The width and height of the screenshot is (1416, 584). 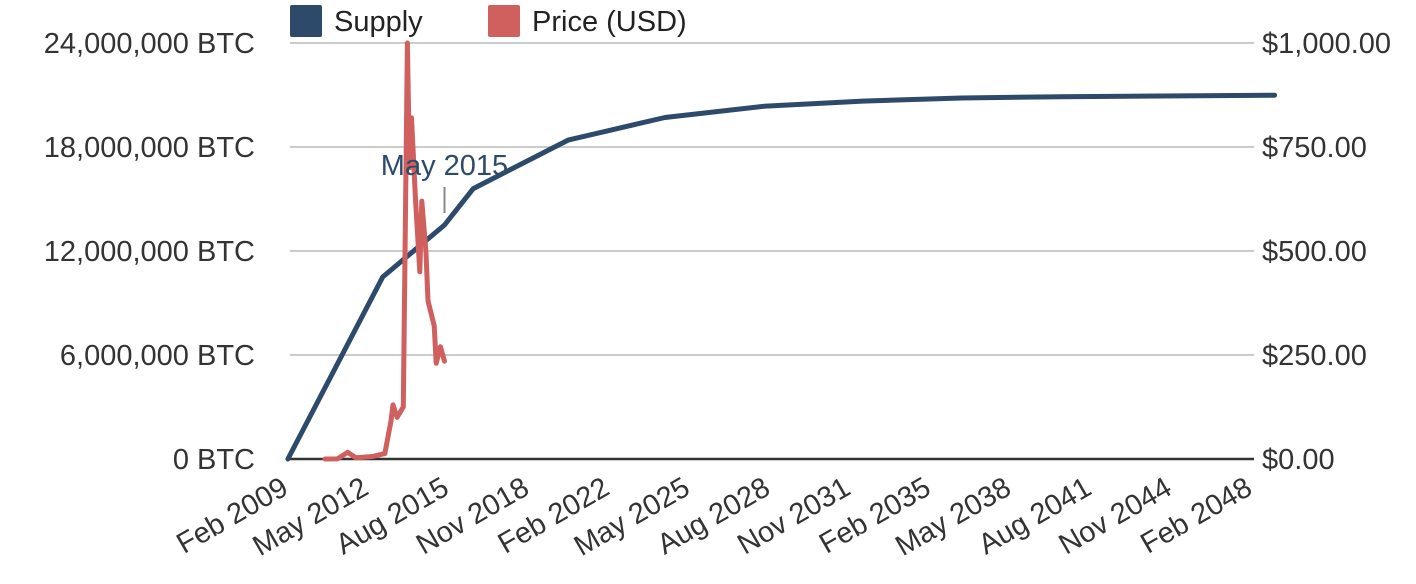 I want to click on legend-item-price: Price (USD), so click(x=587, y=21).